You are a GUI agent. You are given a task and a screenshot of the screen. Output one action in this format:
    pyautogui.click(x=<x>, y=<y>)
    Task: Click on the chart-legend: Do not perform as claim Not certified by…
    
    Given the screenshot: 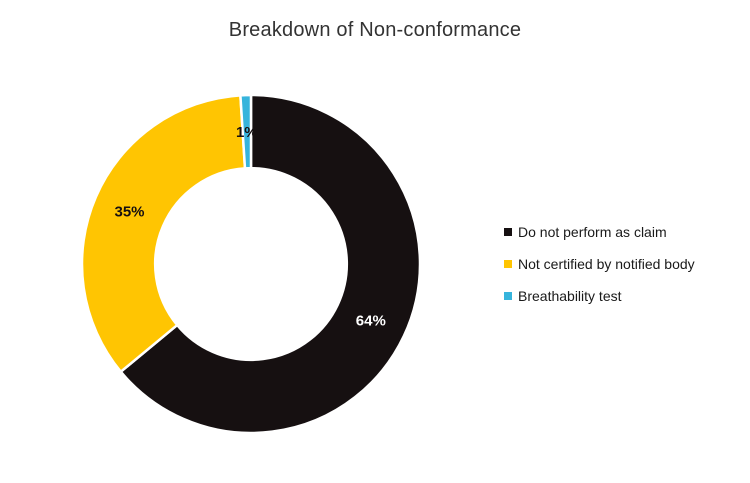 What is the action you would take?
    pyautogui.click(x=599, y=264)
    